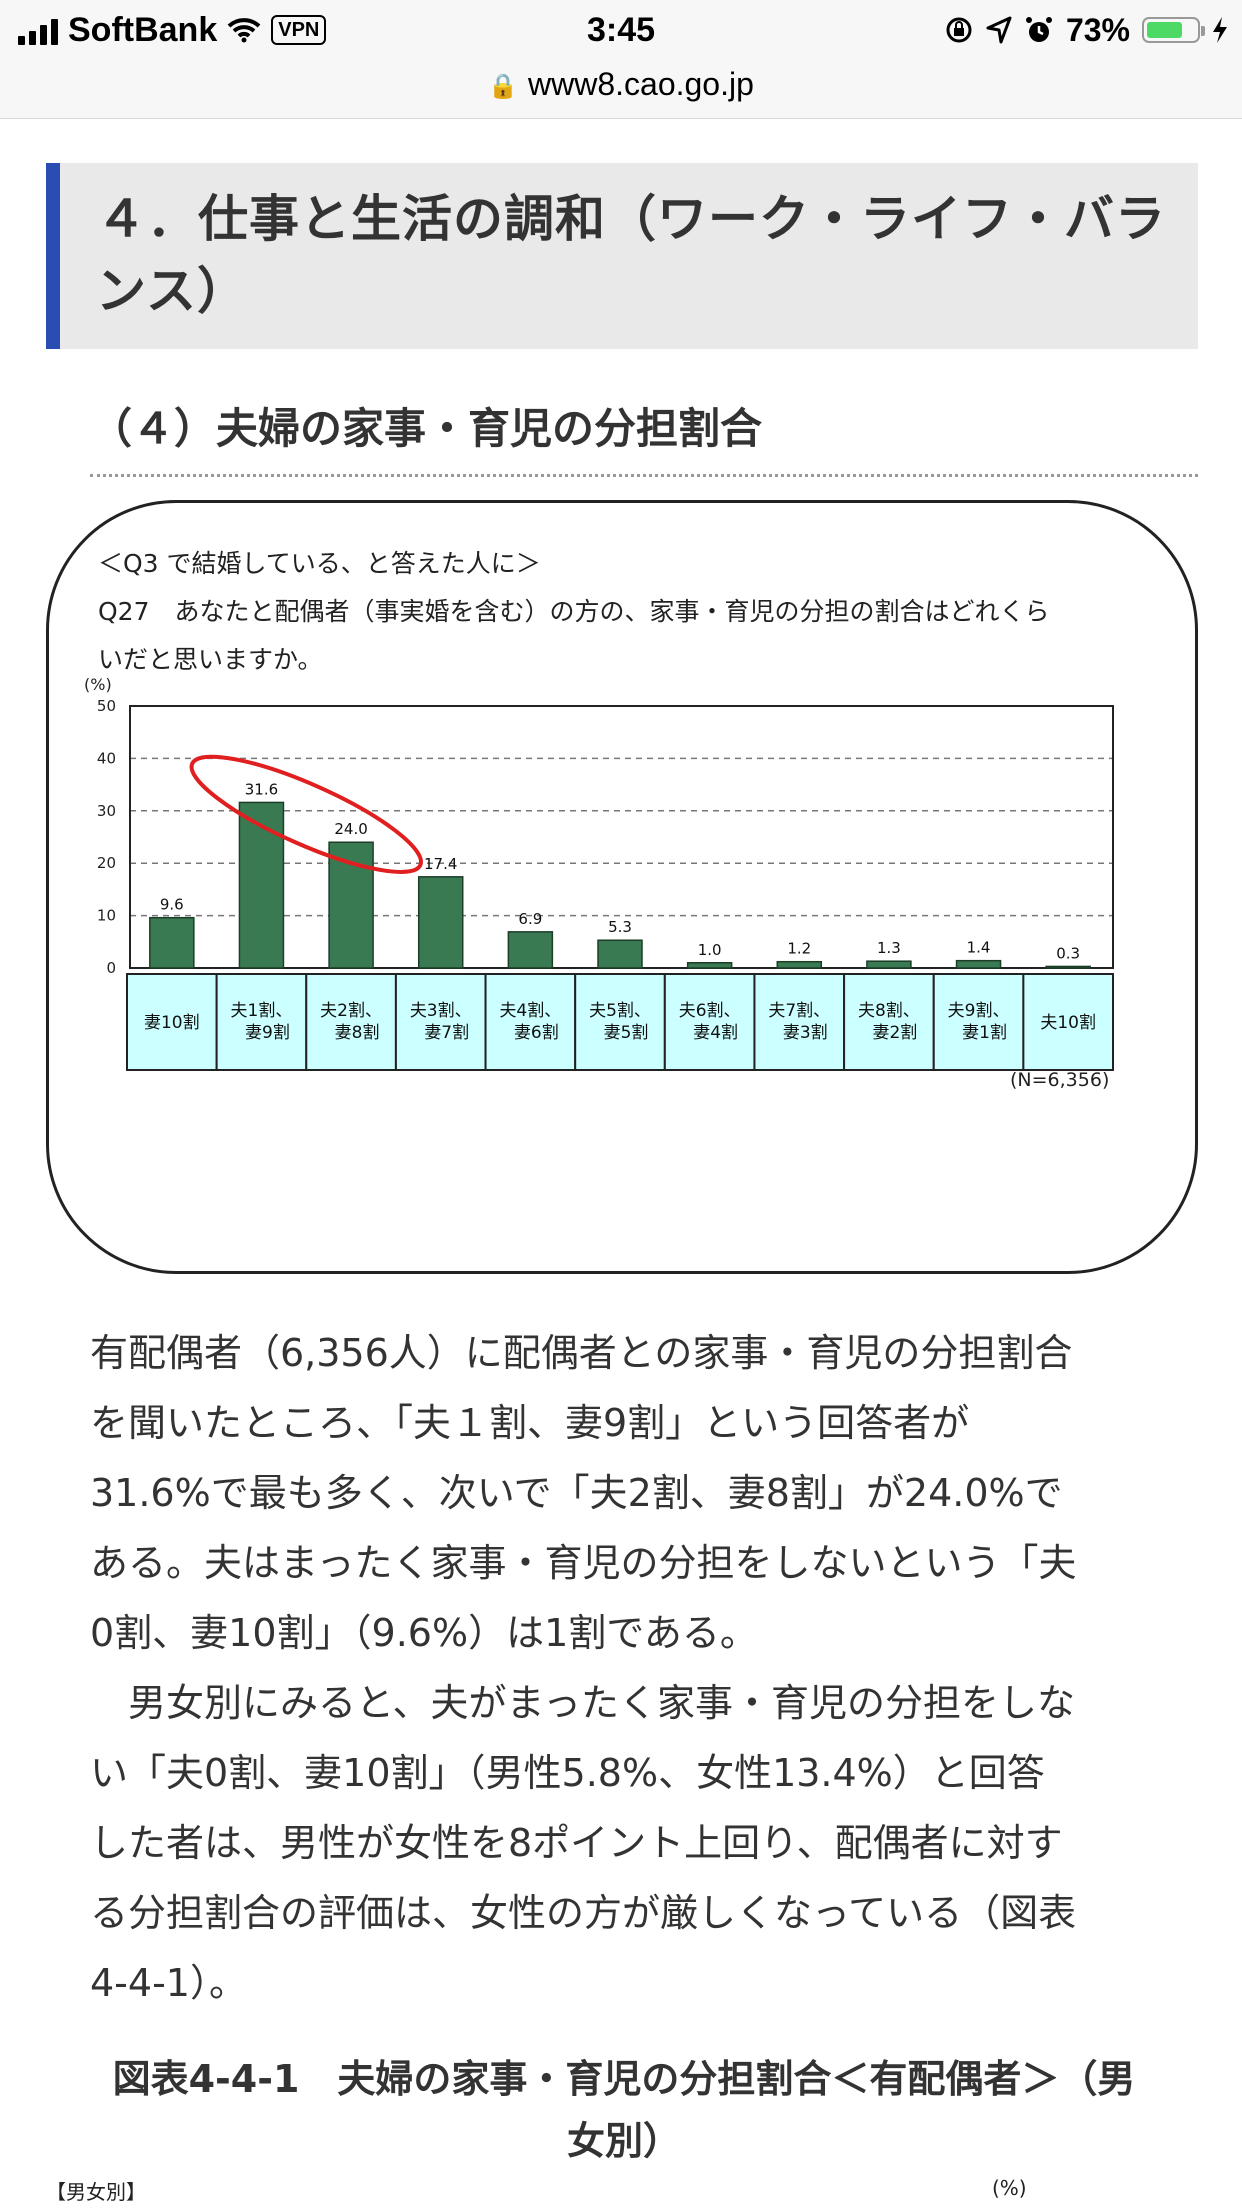  I want to click on lock-icon: 🔒, so click(503, 86).